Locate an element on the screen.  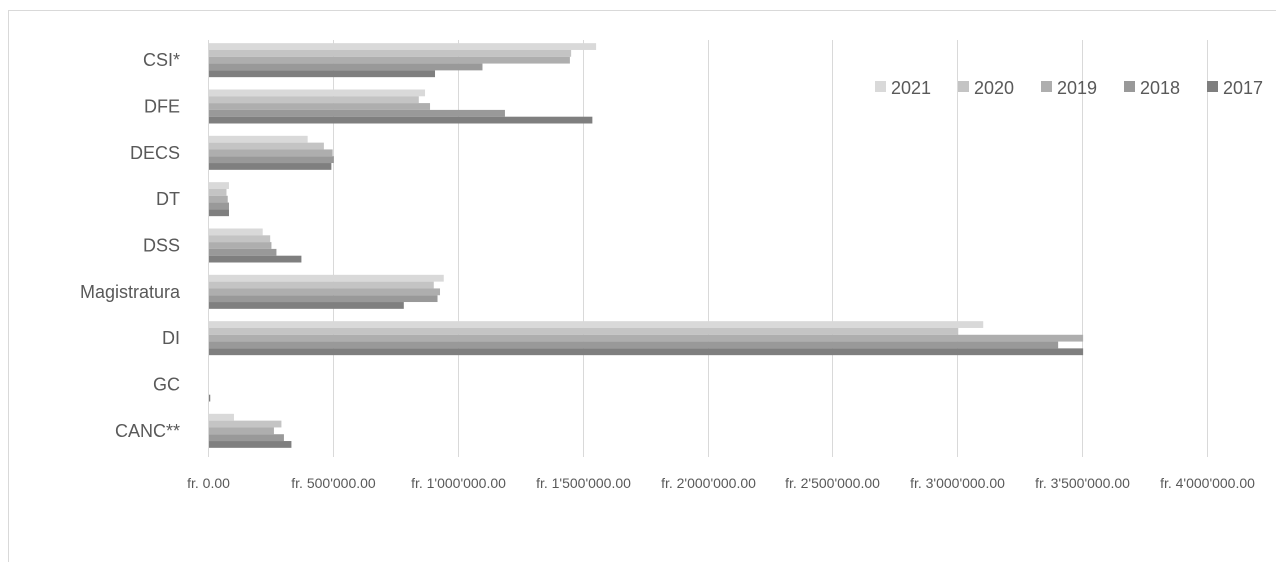
x-tick-label: fr. 4'000'000.00 is located at coordinates (1207, 483).